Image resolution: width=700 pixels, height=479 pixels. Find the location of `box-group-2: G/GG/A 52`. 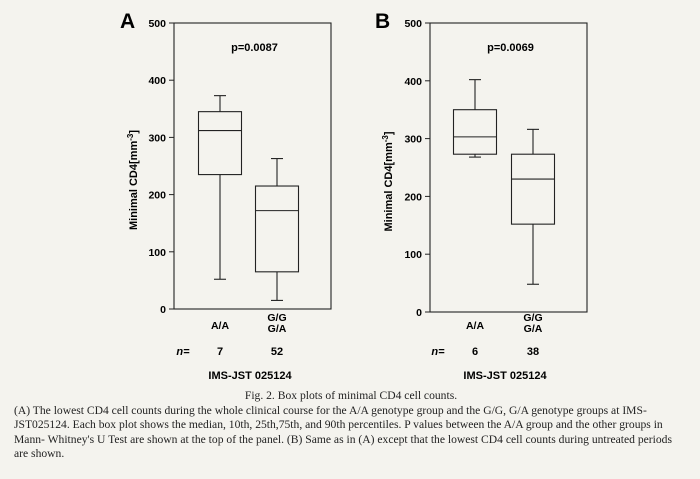

box-group-2: G/GG/A 52 is located at coordinates (277, 258).